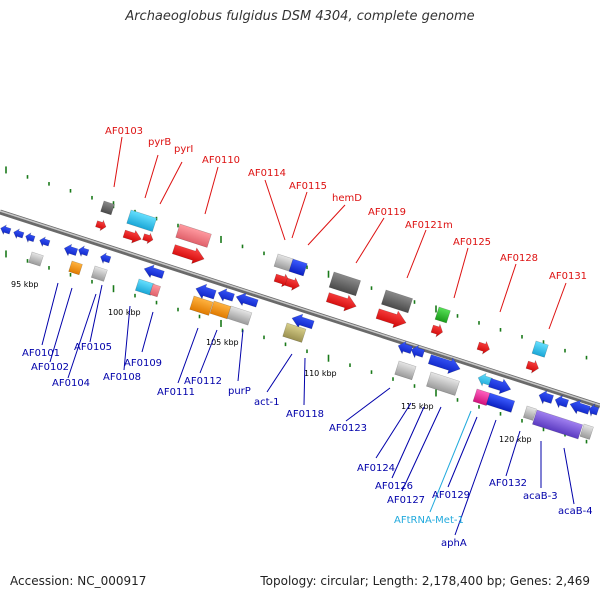 The height and width of the screenshot is (600, 600). Describe the element at coordinates (394, 486) in the screenshot. I see `gene-label-af0126: AF0126` at that location.